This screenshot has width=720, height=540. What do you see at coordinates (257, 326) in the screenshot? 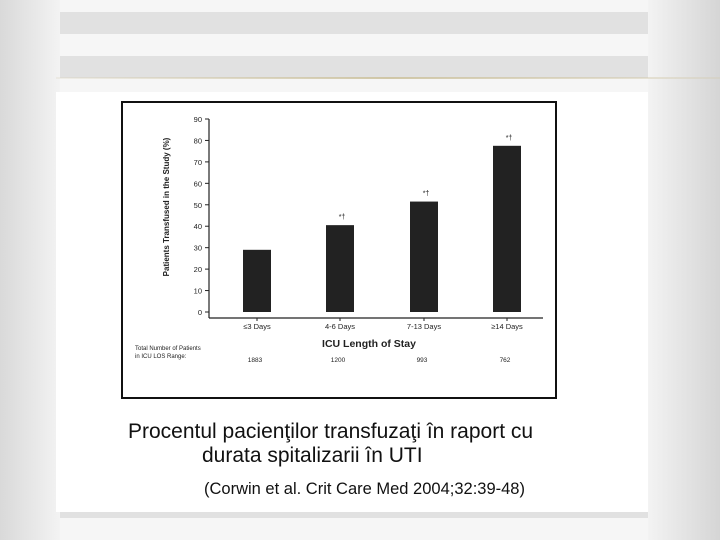
I see `x-tick-label: ≤3 Days` at bounding box center [257, 326].